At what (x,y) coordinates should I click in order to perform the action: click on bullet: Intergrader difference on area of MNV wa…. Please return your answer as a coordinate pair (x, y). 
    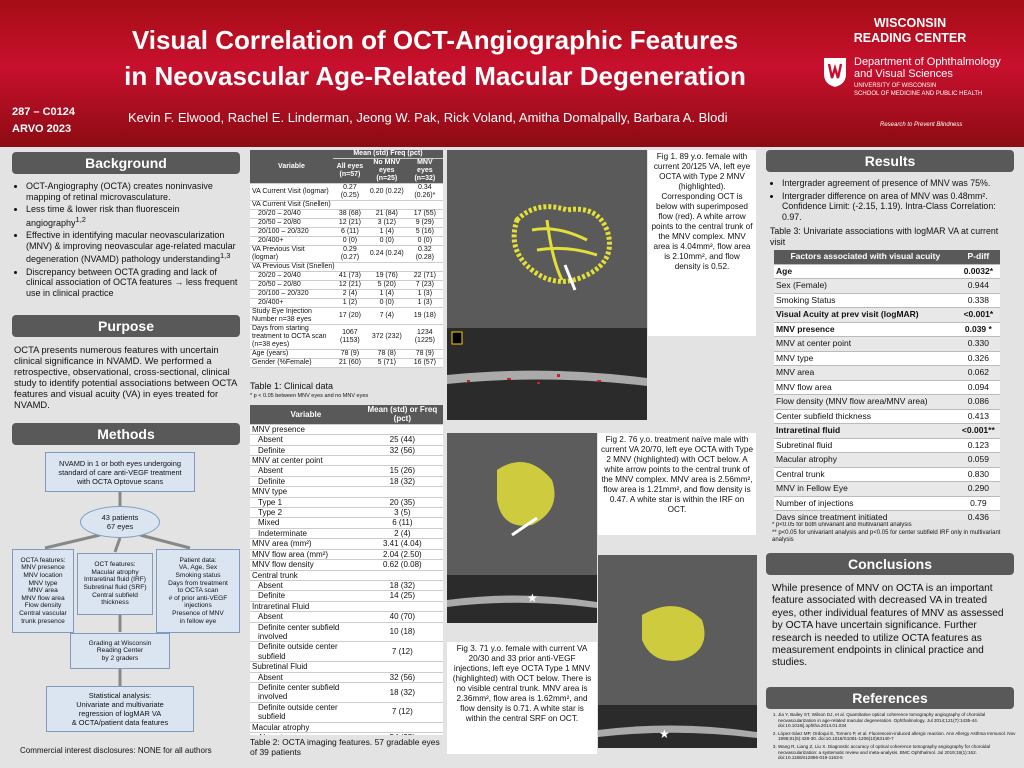
    Looking at the image, I should click on (898, 207).